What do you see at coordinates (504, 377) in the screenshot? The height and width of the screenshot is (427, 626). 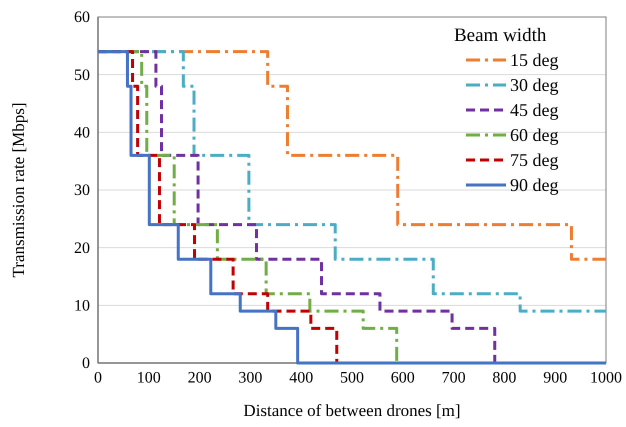 I see `x-tick-label: 800` at bounding box center [504, 377].